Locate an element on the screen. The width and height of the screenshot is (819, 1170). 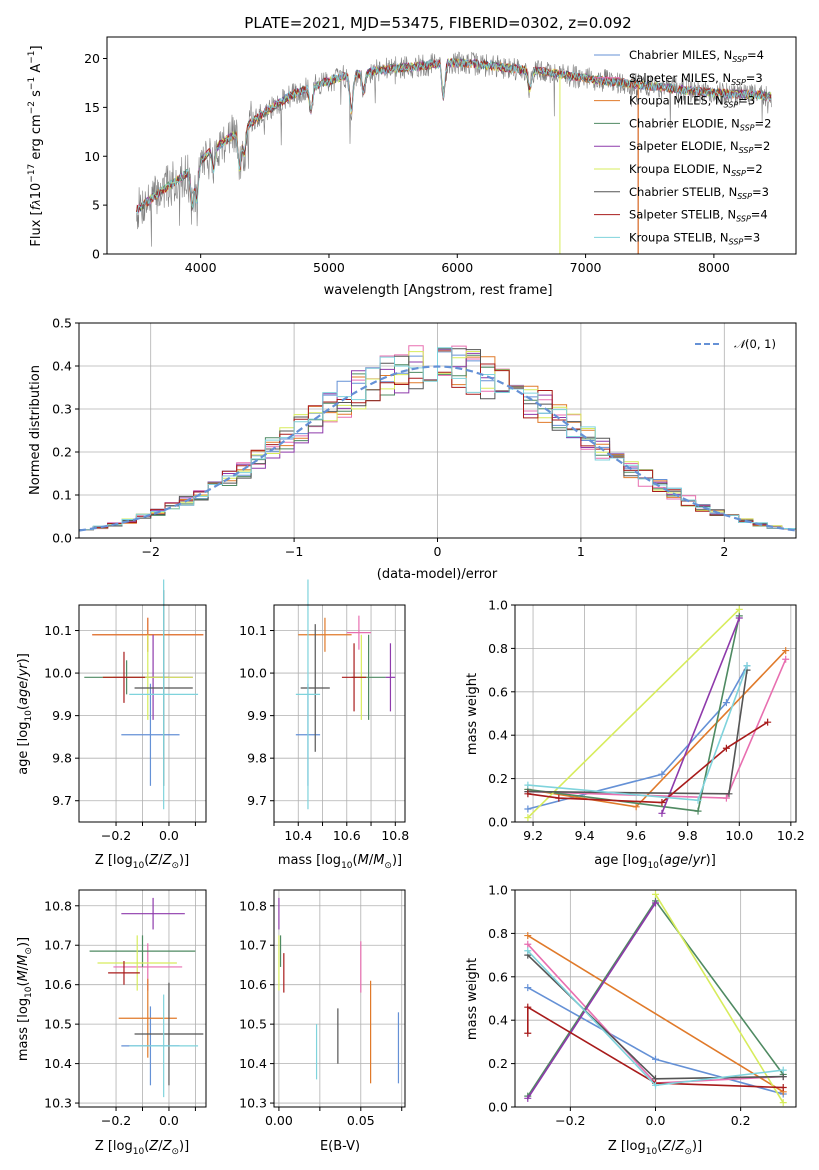
plus-marker-chabrier_stelib is located at coordinates (783, 1077).